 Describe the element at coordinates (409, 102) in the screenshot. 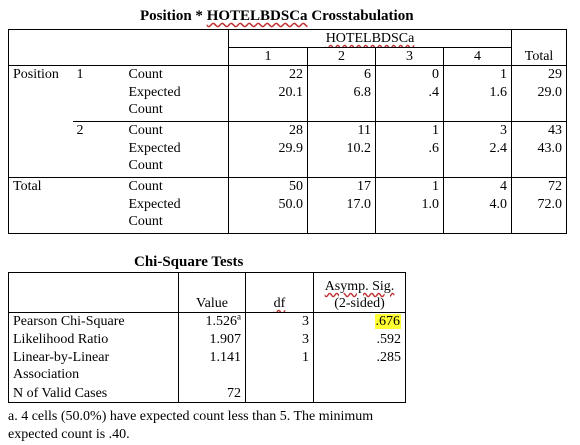

I see `cell-expected: .4` at that location.